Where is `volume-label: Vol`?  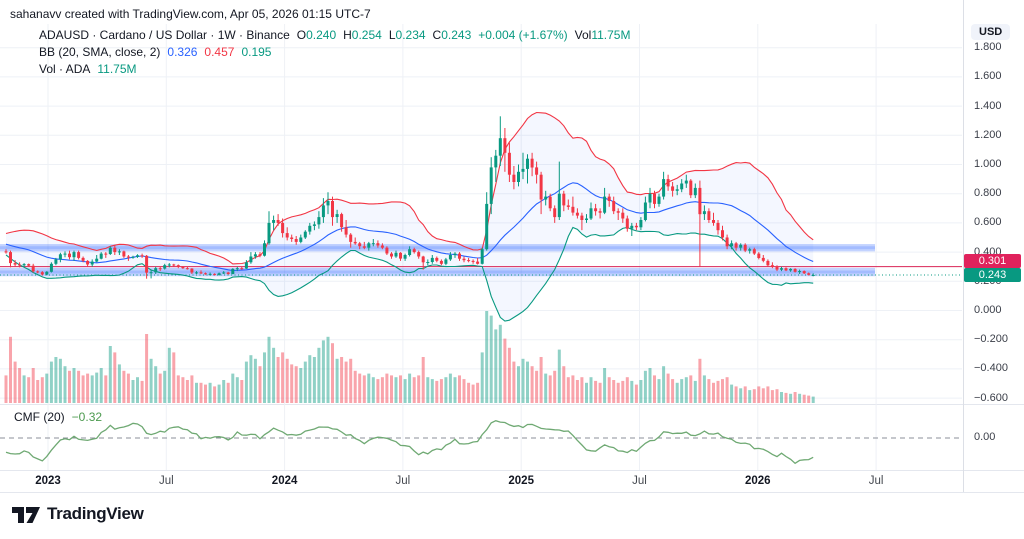
volume-label: Vol is located at coordinates (583, 34).